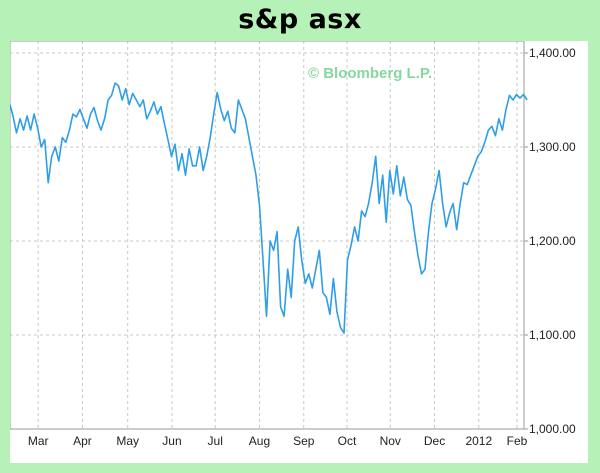 The height and width of the screenshot is (473, 600). Describe the element at coordinates (300, 19) in the screenshot. I see `chart-title: s&p asx` at that location.